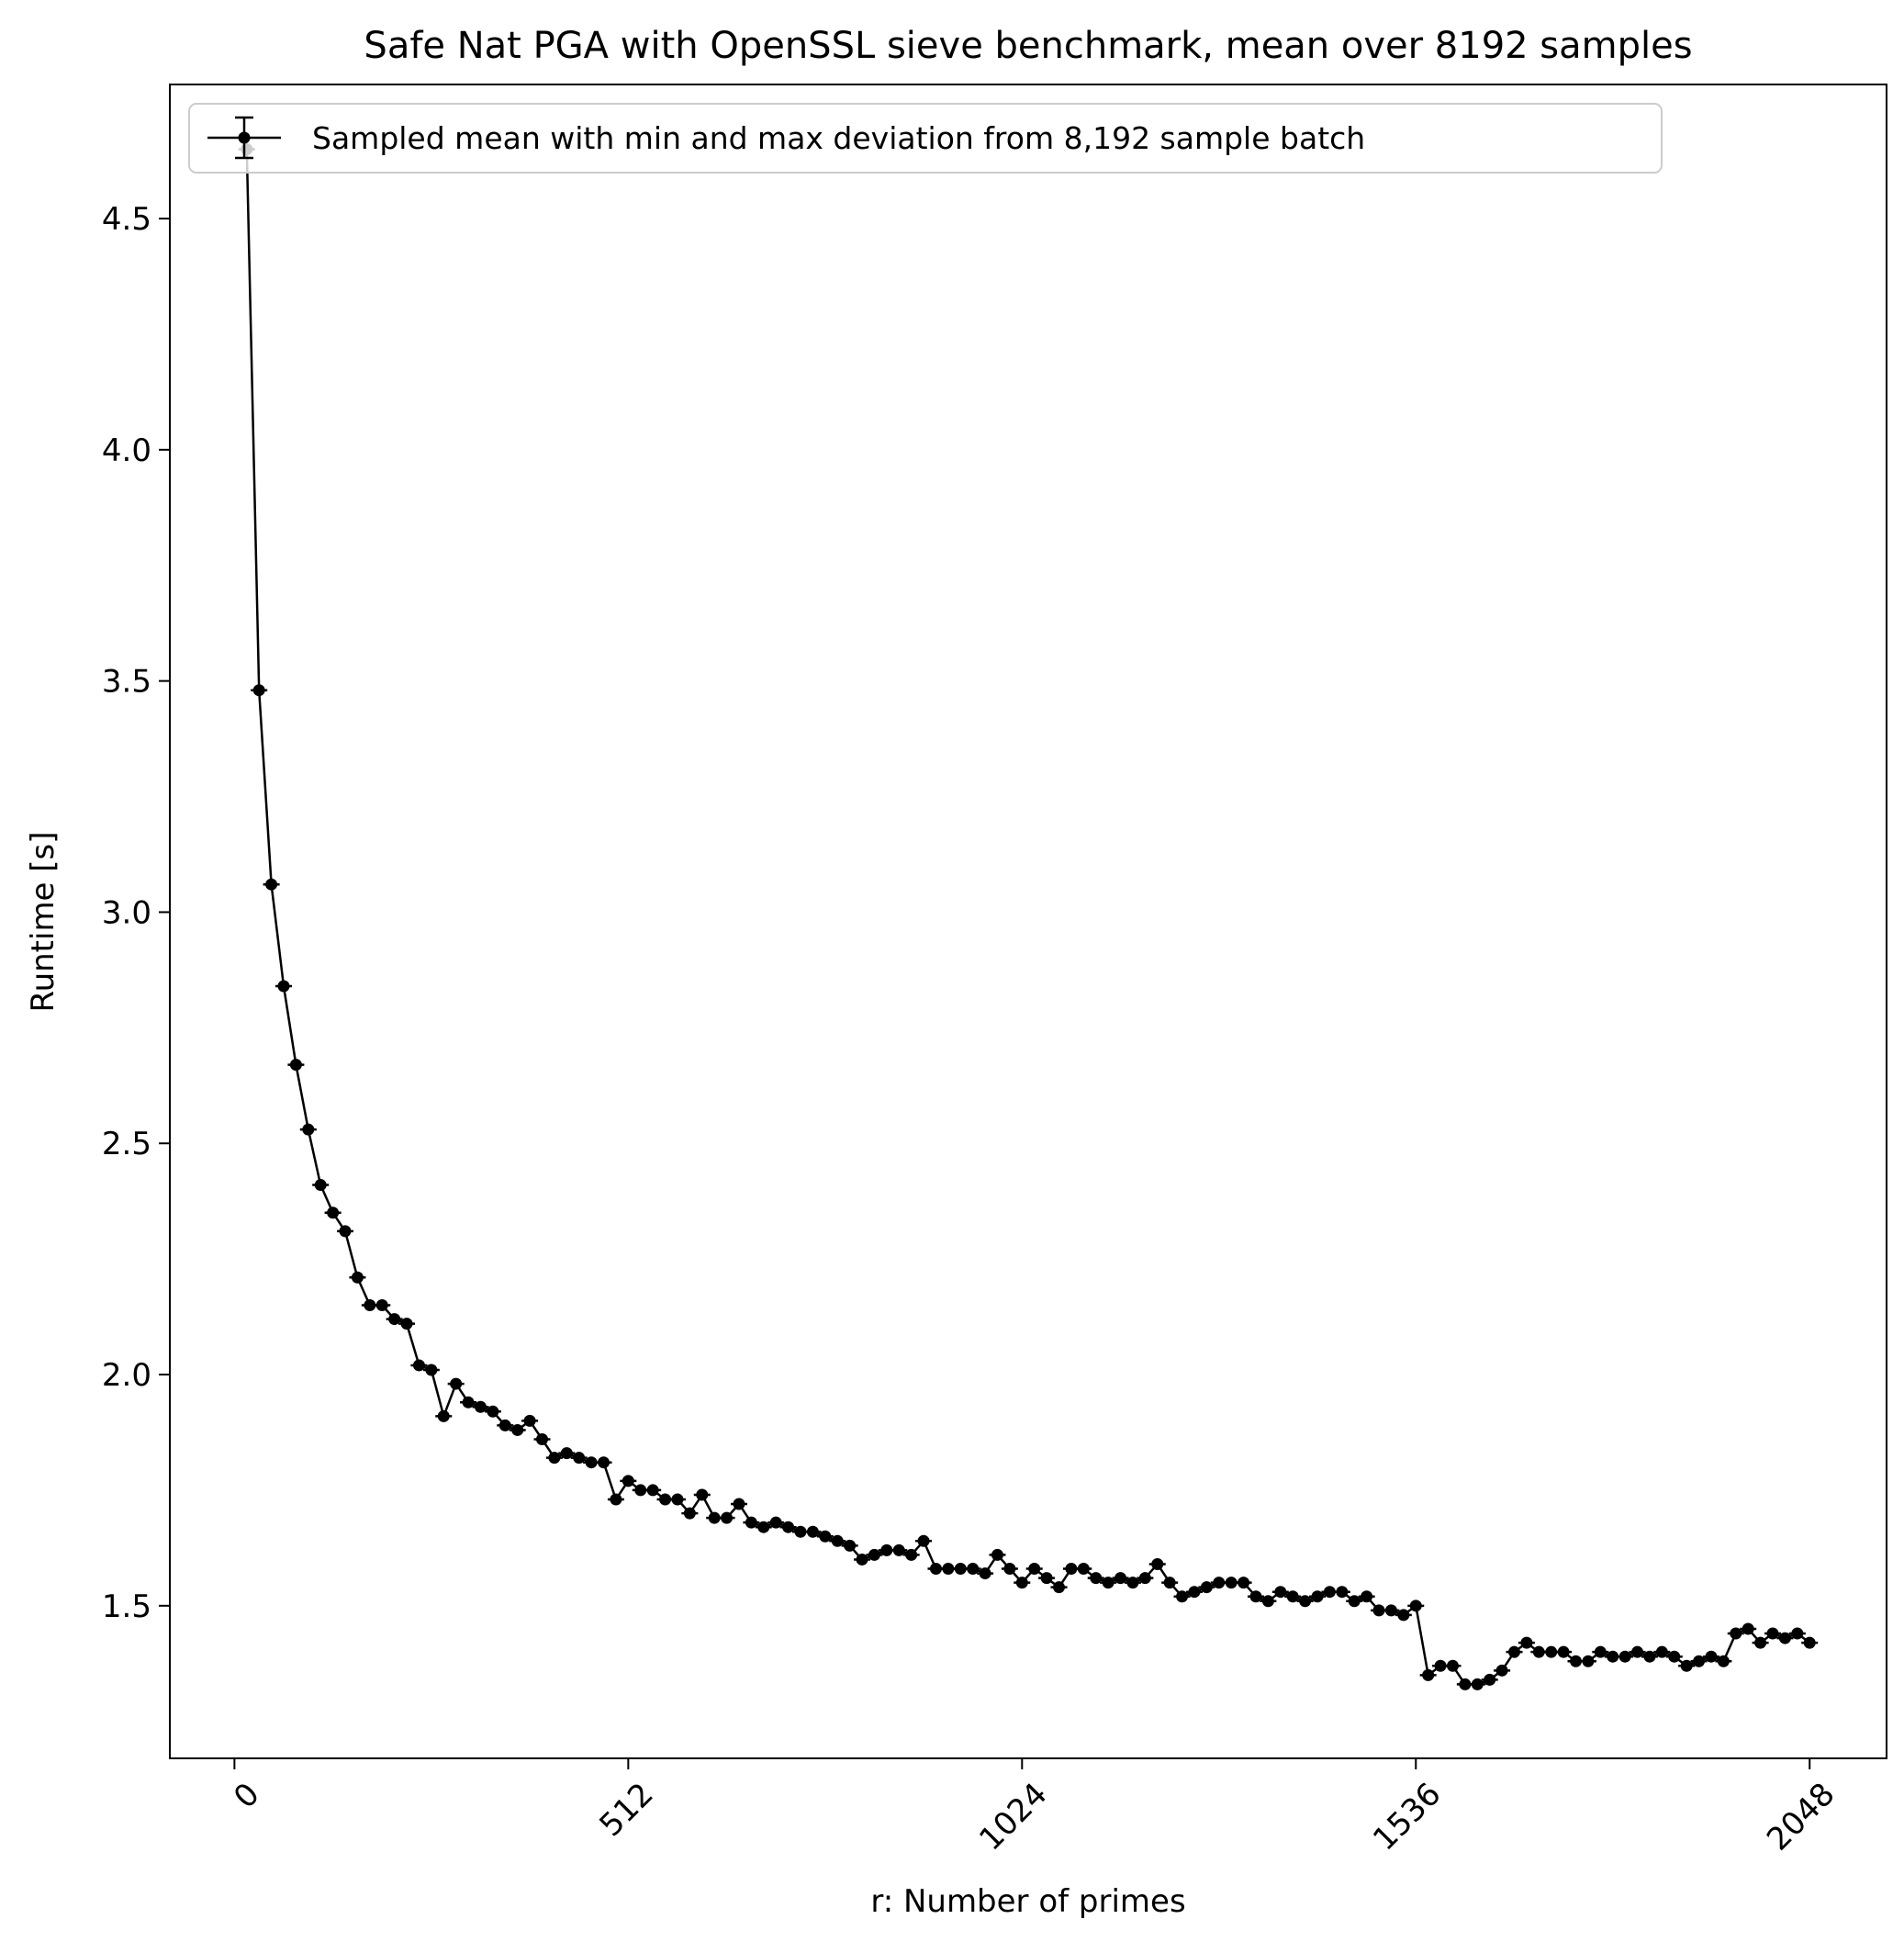  Describe the element at coordinates (126, 1375) in the screenshot. I see `y-tick-label: 2.0` at that location.